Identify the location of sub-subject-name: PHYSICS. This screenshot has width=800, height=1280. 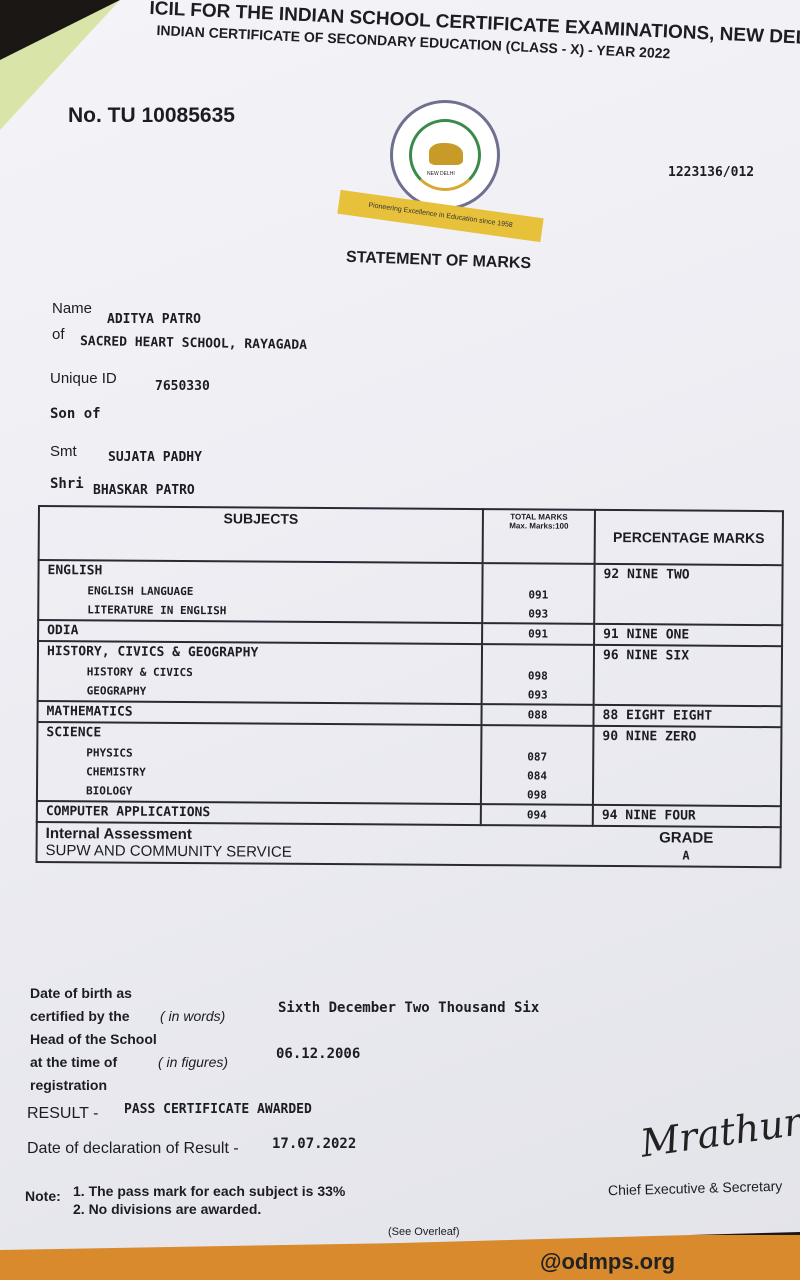
(109, 753).